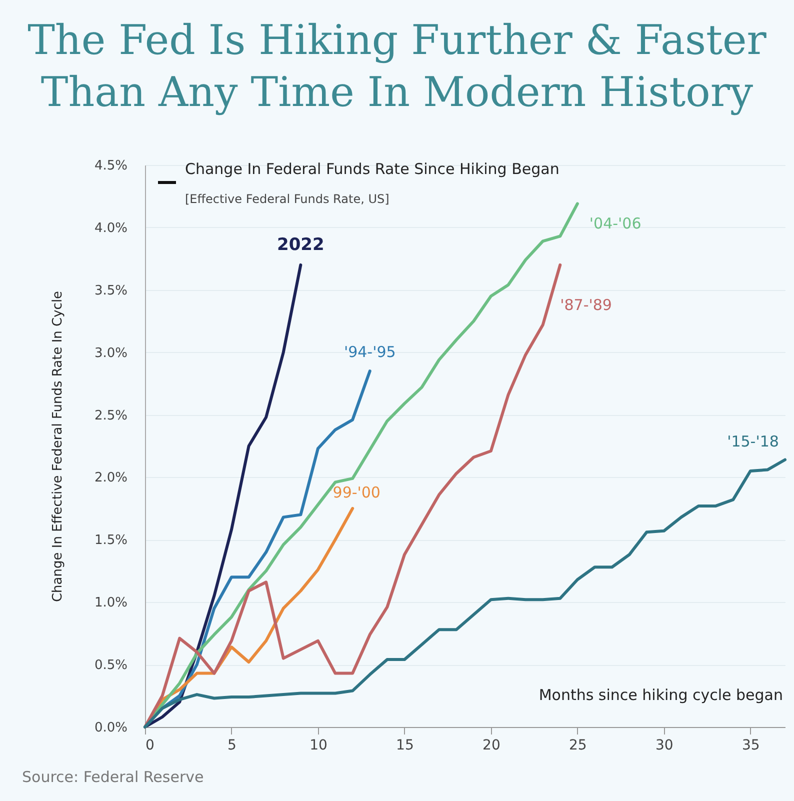 This screenshot has width=794, height=801. What do you see at coordinates (753, 441) in the screenshot?
I see `series-label: '15-'18` at bounding box center [753, 441].